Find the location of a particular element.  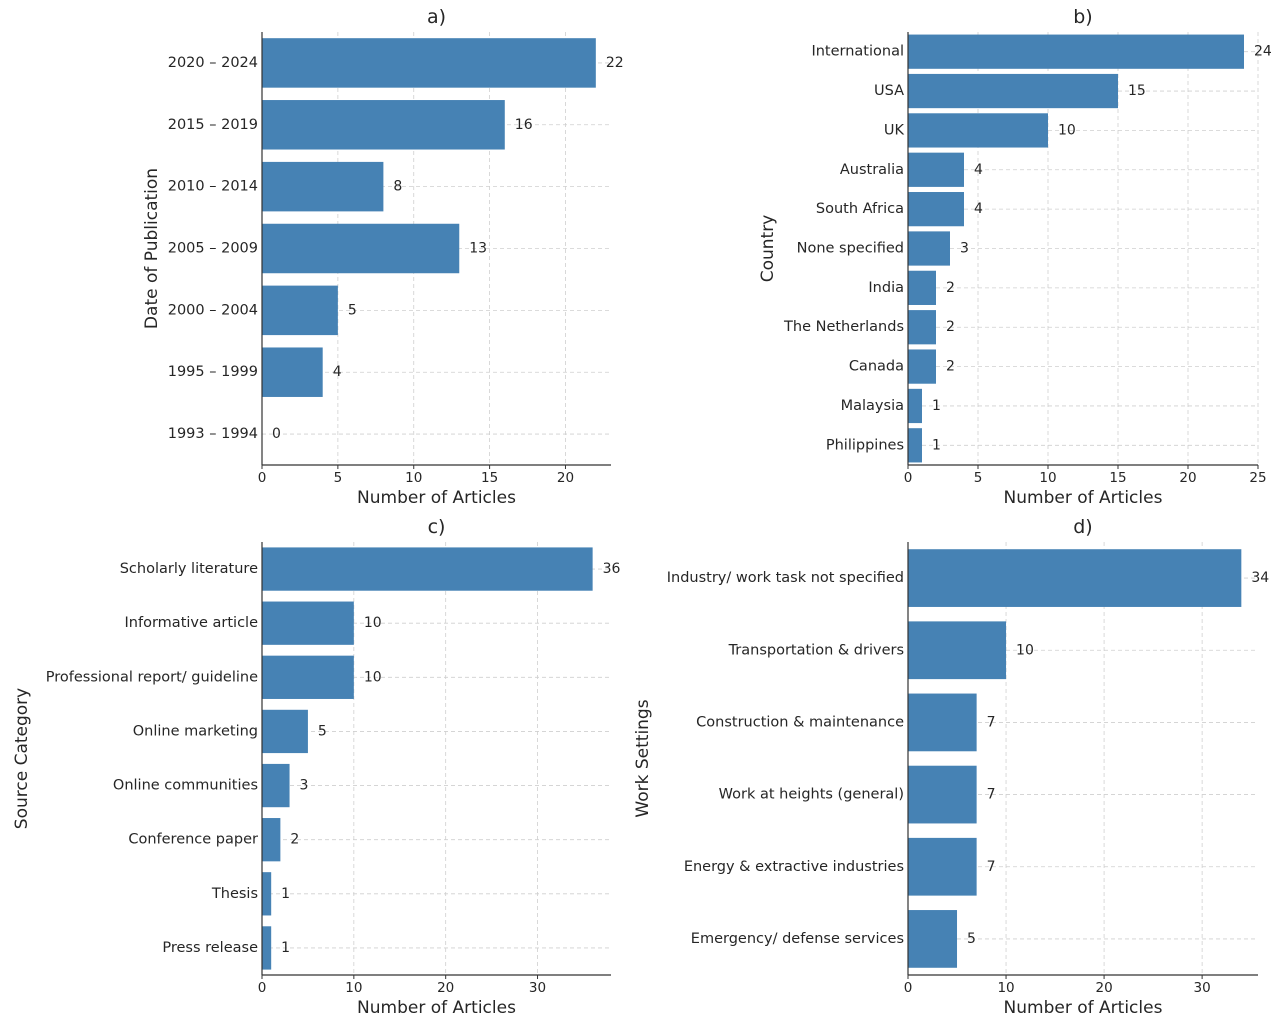

bar-australia is located at coordinates (936, 169).